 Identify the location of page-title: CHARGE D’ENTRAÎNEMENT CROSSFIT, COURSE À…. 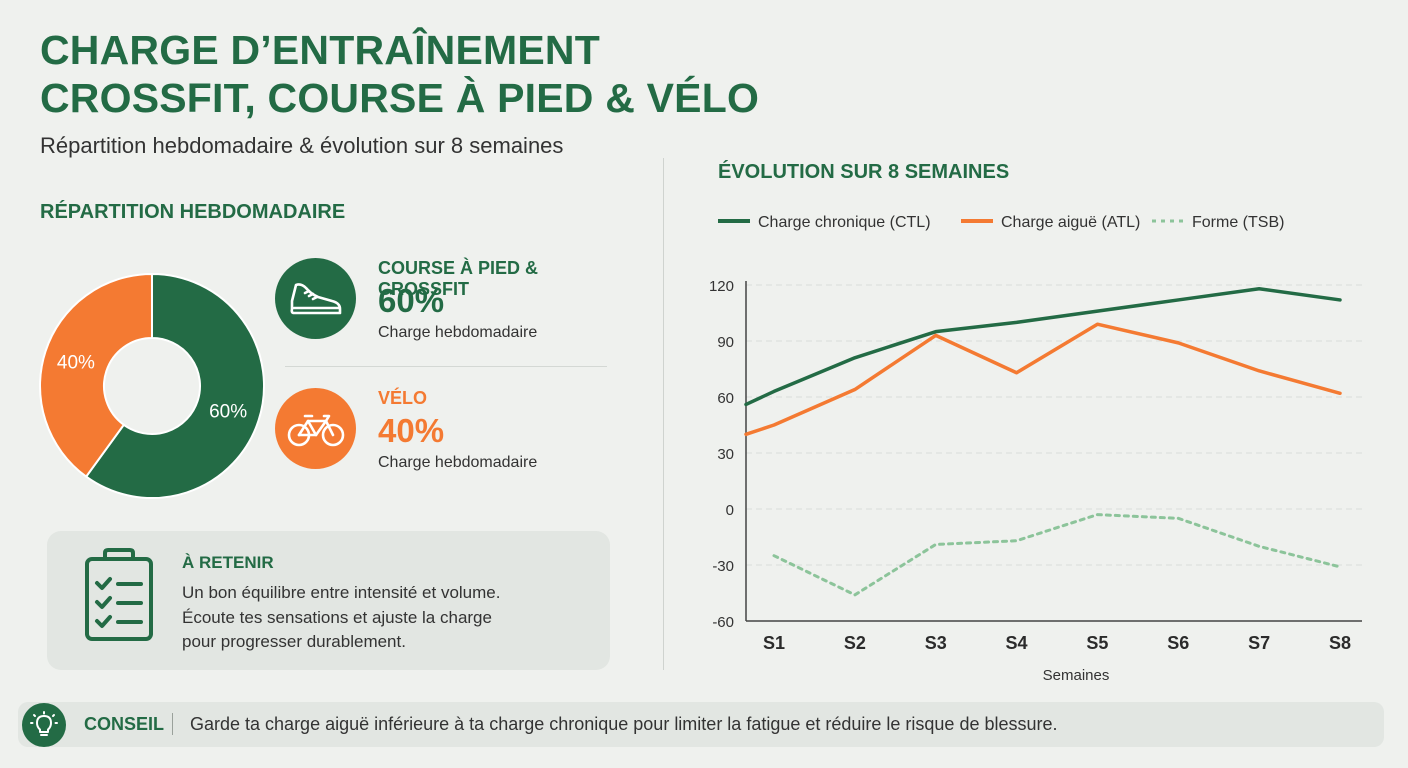
(399, 74).